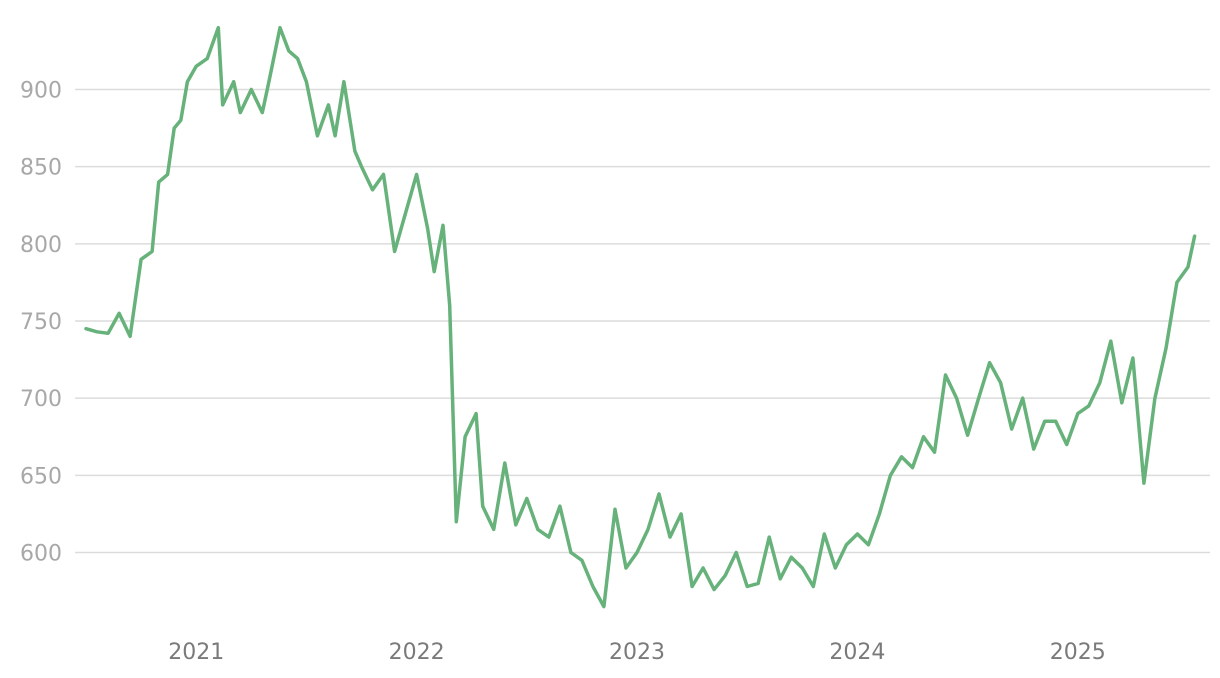 This screenshot has height=678, width=1220. What do you see at coordinates (41, 168) in the screenshot?
I see `y-tick-label: 850` at bounding box center [41, 168].